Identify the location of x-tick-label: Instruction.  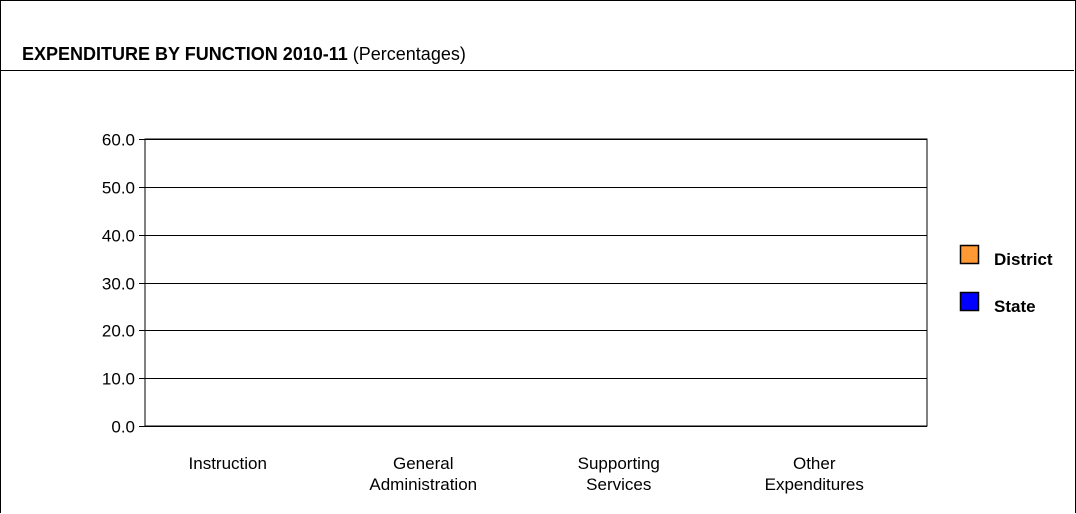
(228, 463).